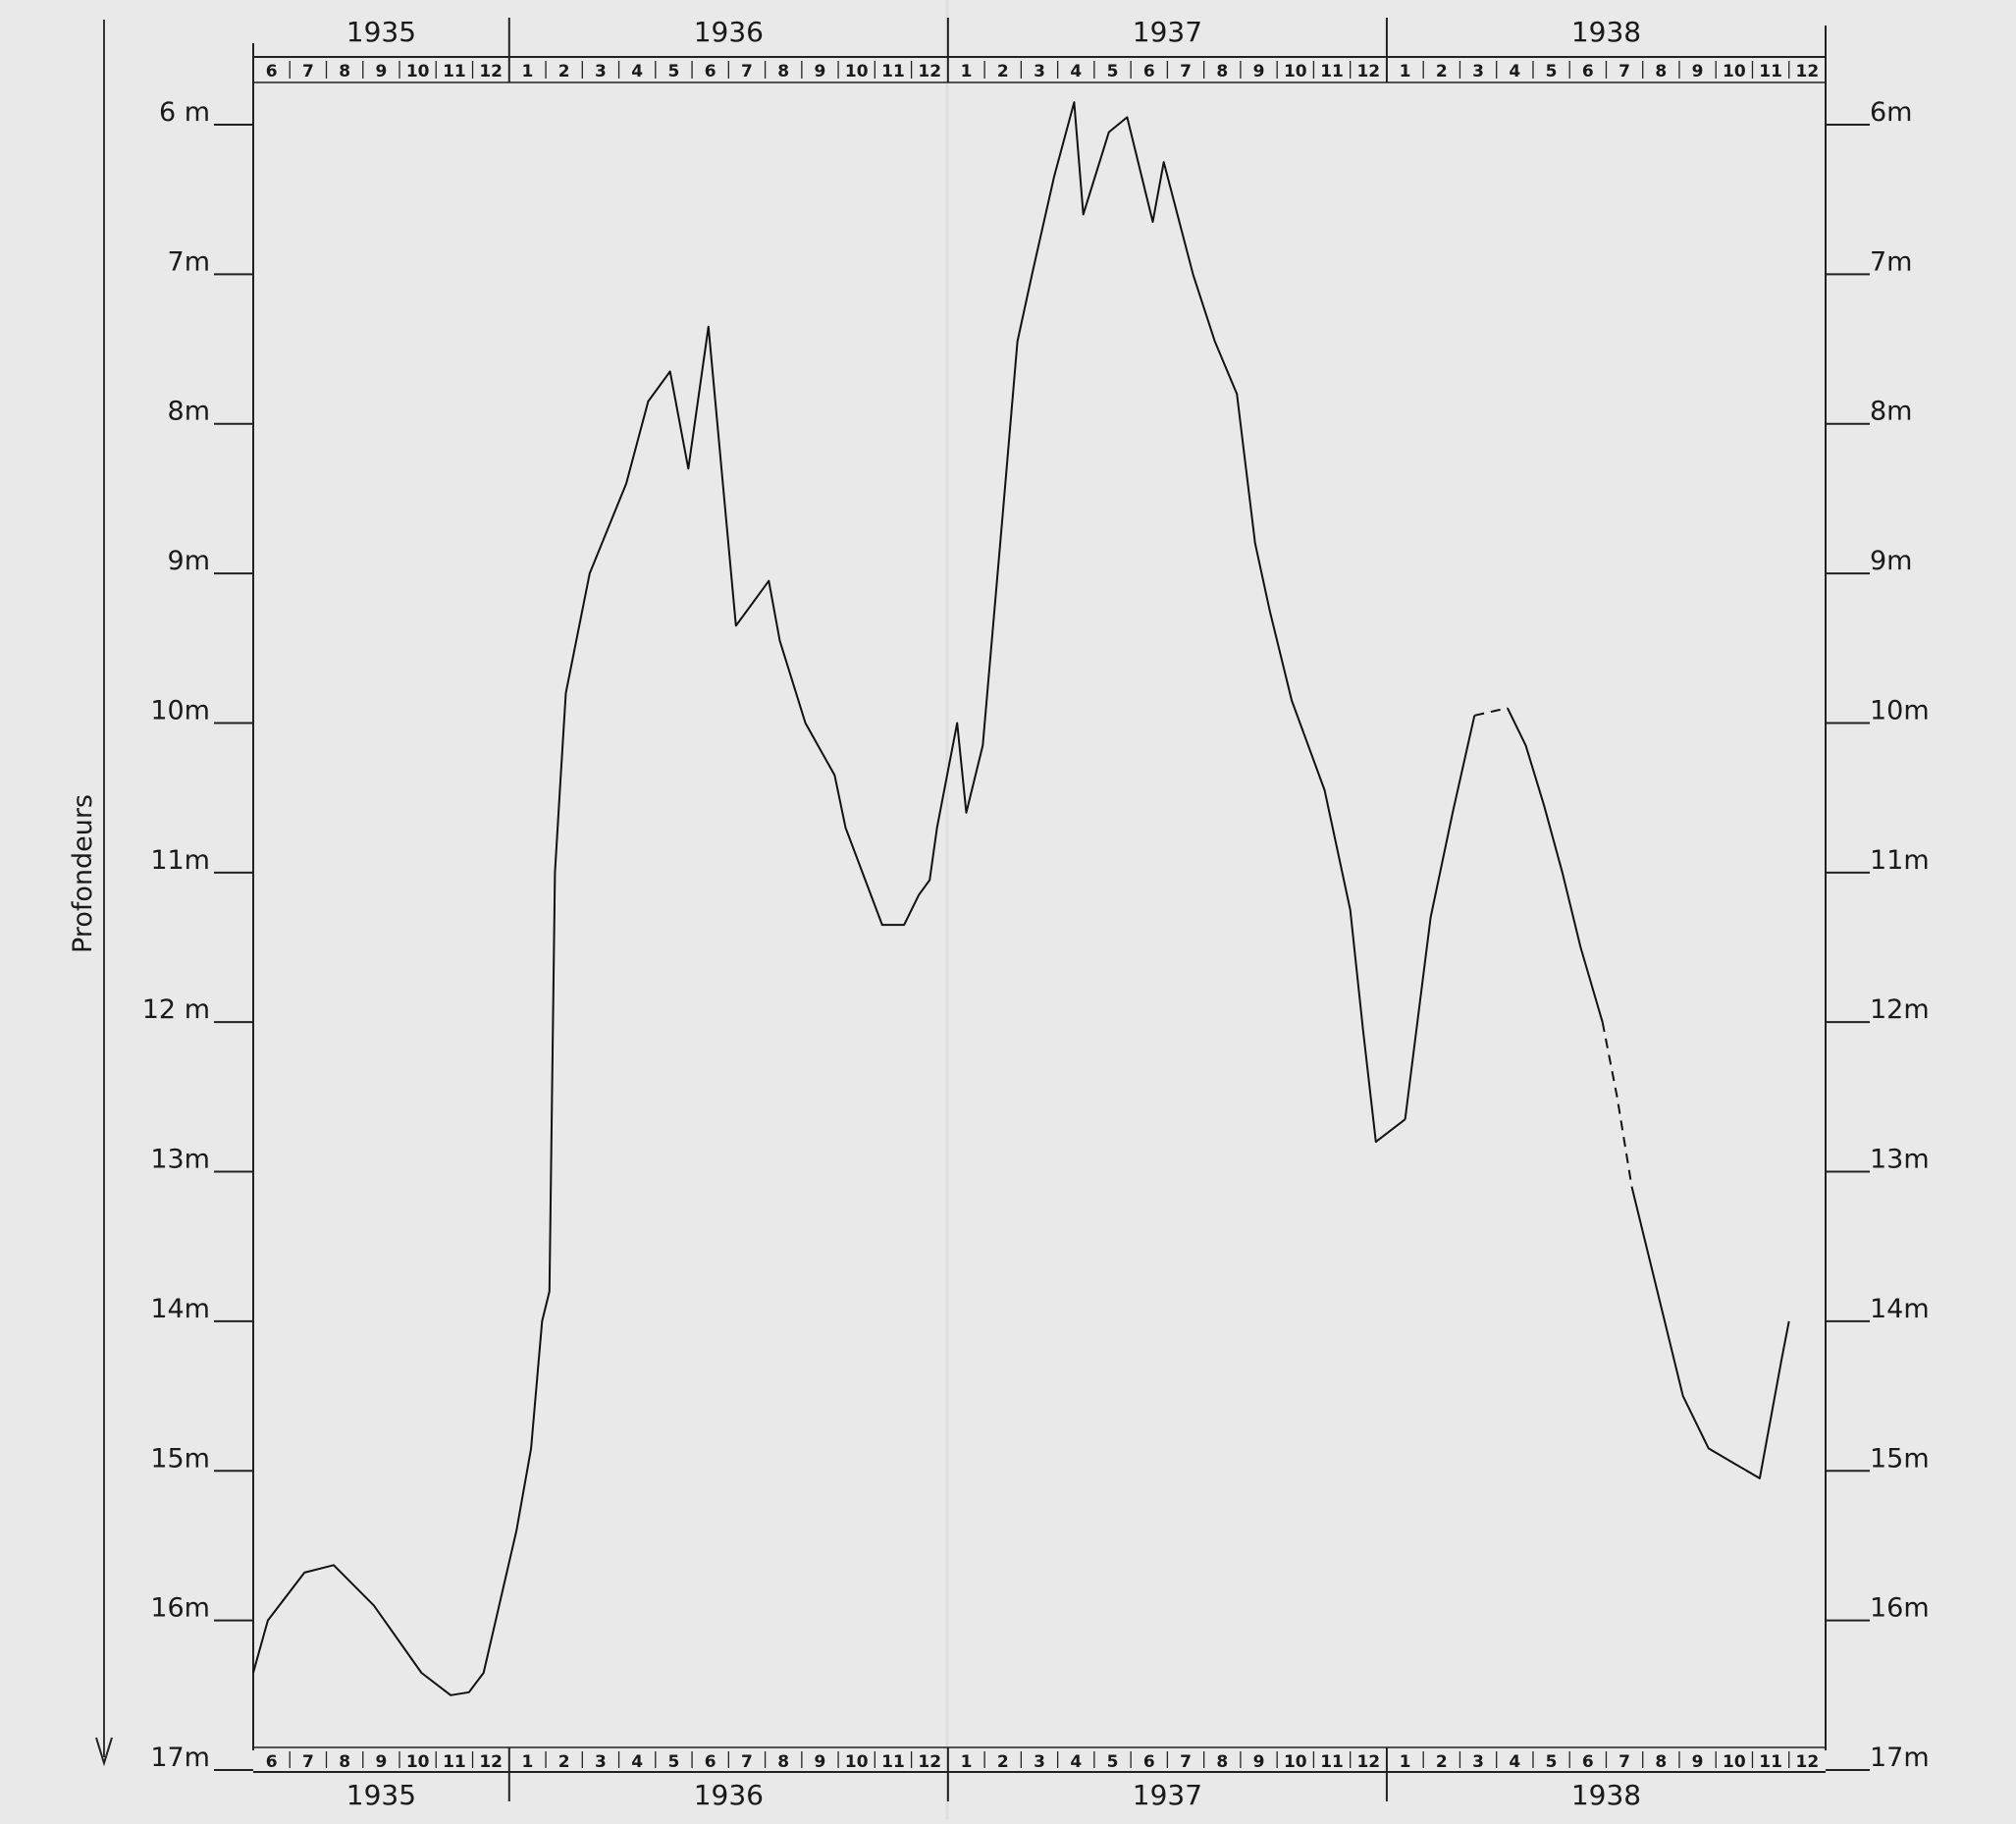 The image size is (2016, 1824). Describe the element at coordinates (180, 1609) in the screenshot. I see `depth-label-left: 16m` at that location.